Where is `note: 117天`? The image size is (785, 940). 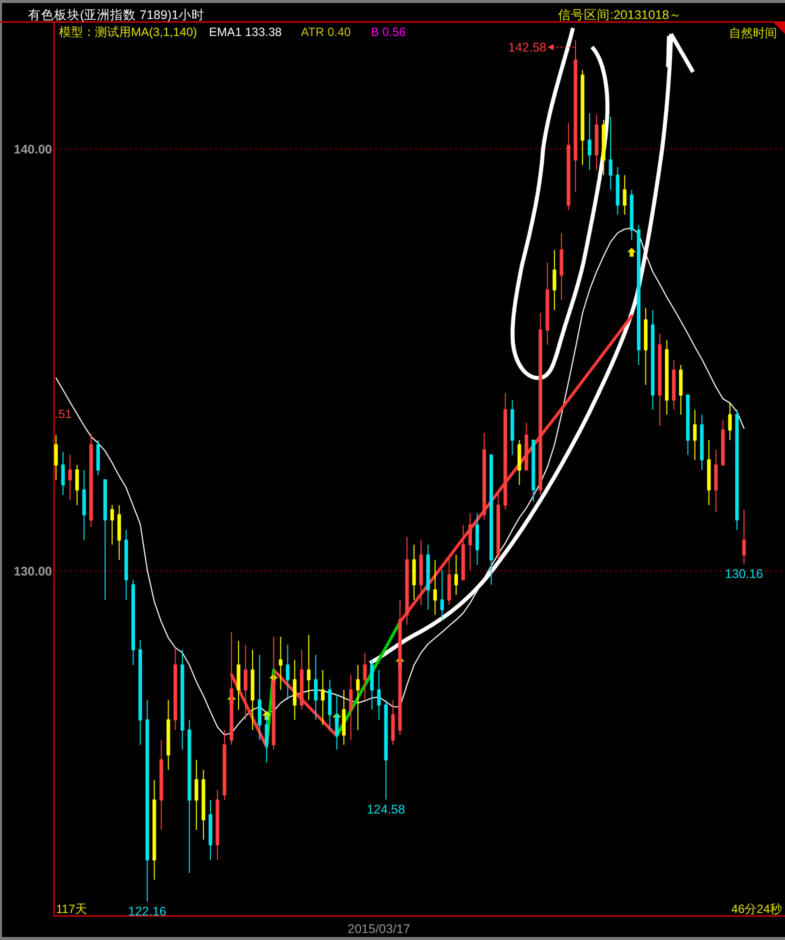 note: 117天 is located at coordinates (72, 909).